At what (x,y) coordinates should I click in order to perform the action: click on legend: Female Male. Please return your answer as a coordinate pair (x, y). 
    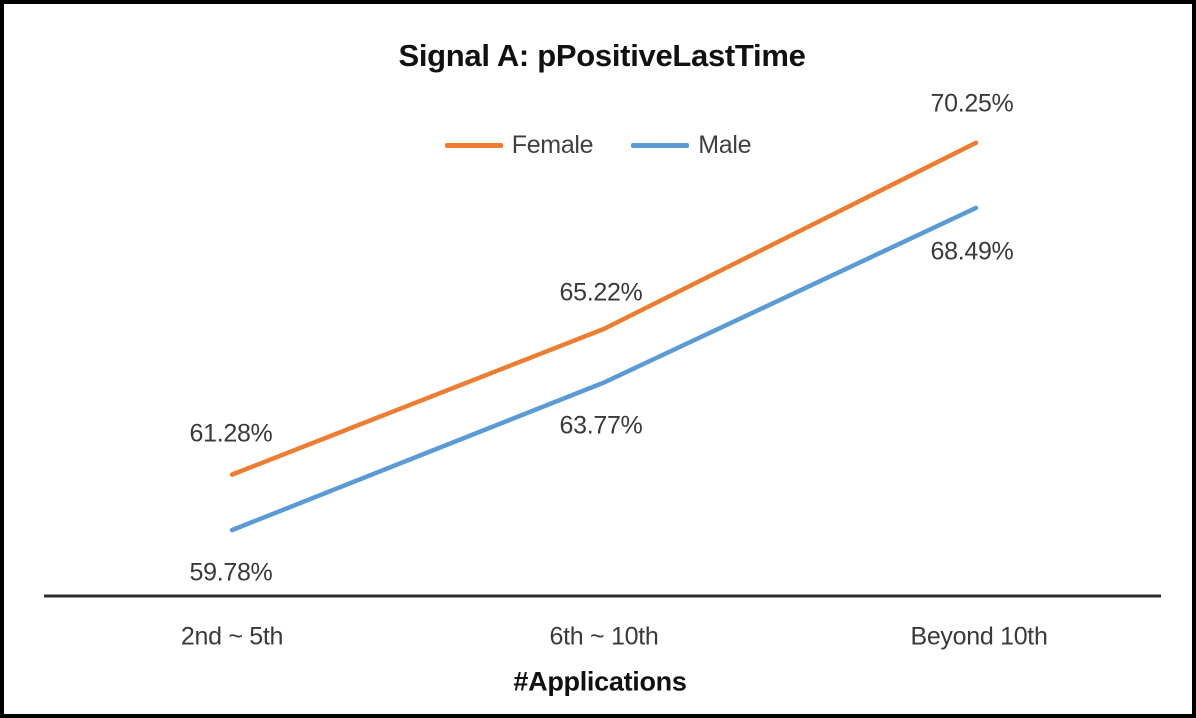
    Looking at the image, I should click on (598, 145).